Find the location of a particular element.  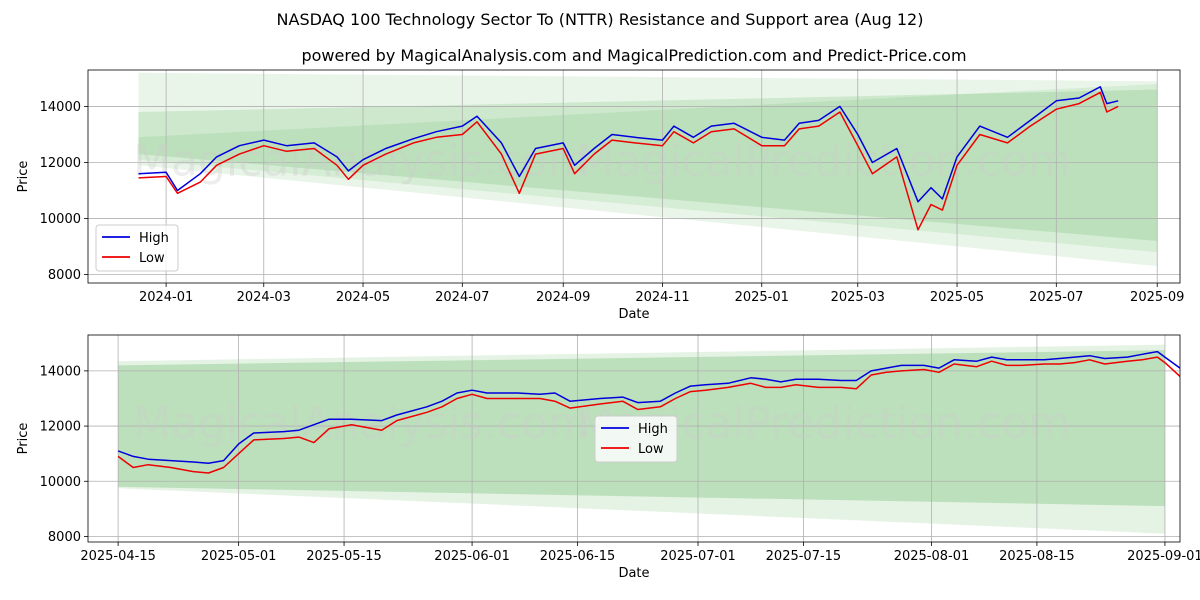

x-tick-label: 2024-05 is located at coordinates (363, 297).